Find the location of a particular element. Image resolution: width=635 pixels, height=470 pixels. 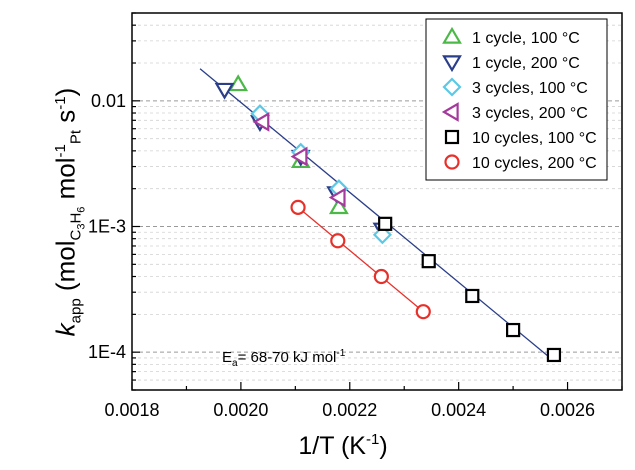

y-tick-label: 1E-4 is located at coordinates (107, 352).